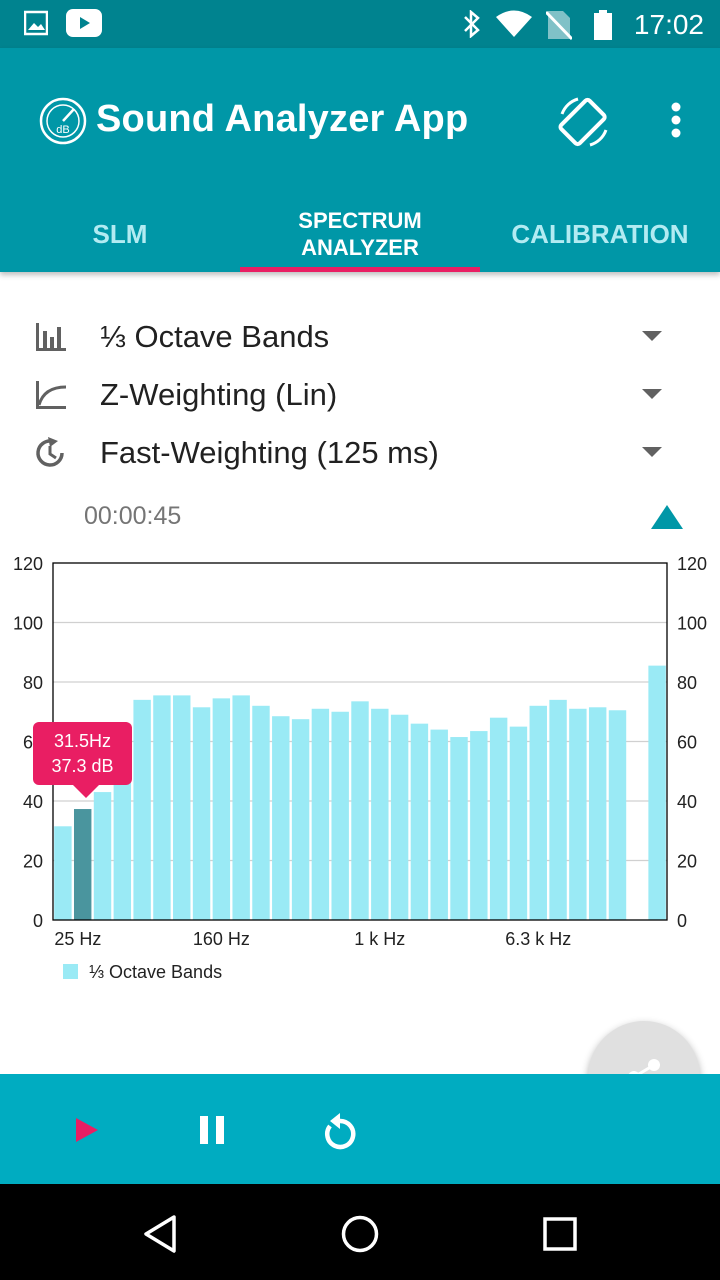 This screenshot has height=1280, width=720. Describe the element at coordinates (682, 921) in the screenshot. I see `y-tick-label-right: 0` at that location.